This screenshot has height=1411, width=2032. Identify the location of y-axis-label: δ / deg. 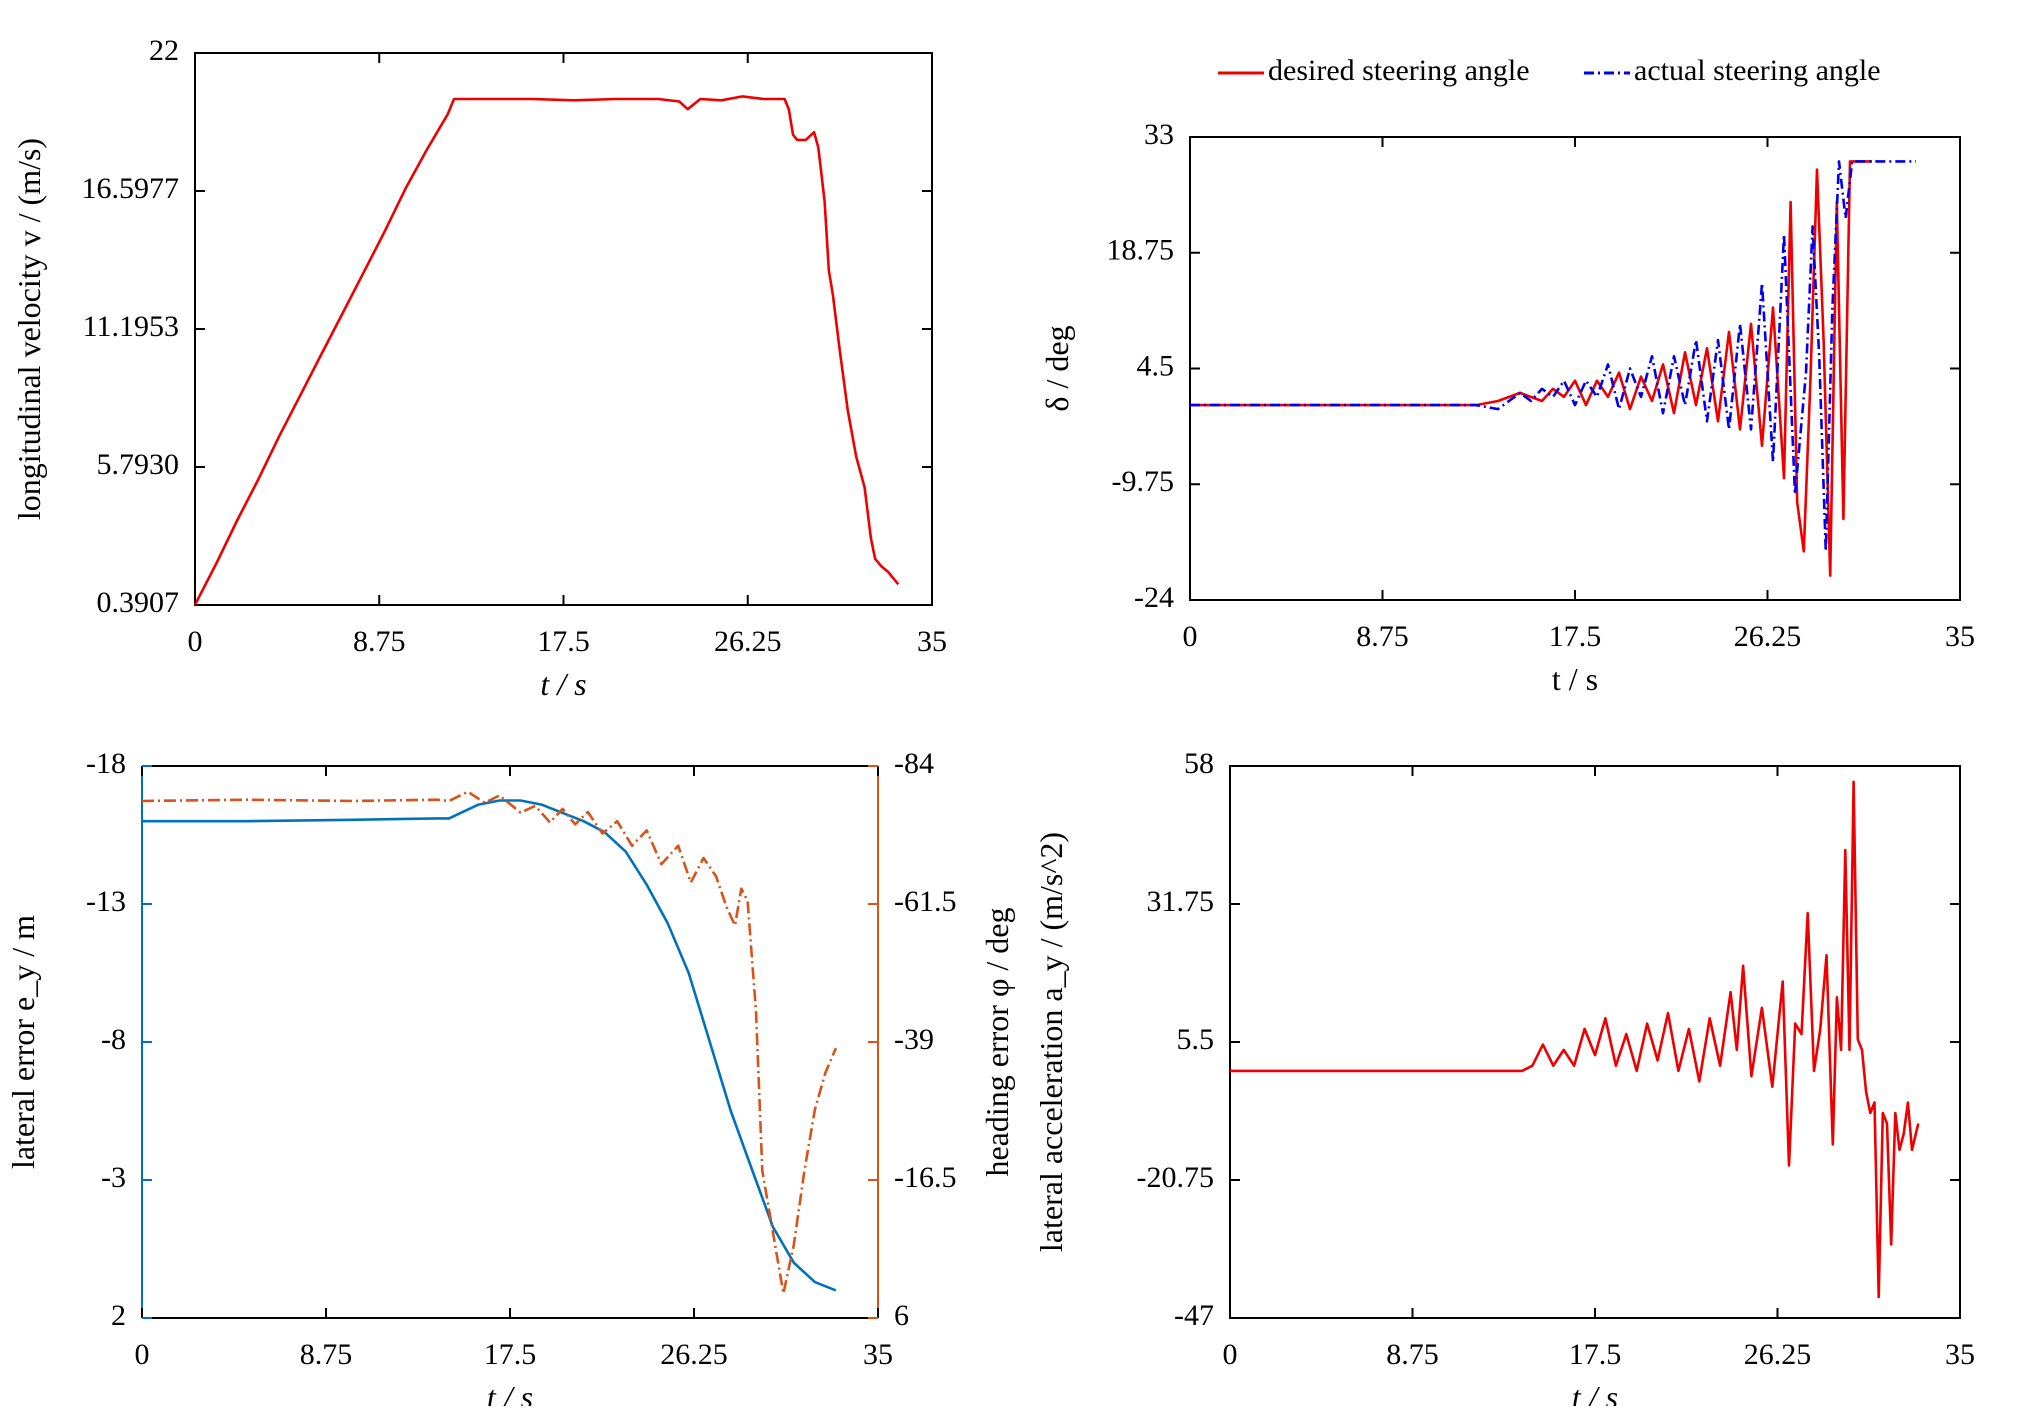
(1057, 368).